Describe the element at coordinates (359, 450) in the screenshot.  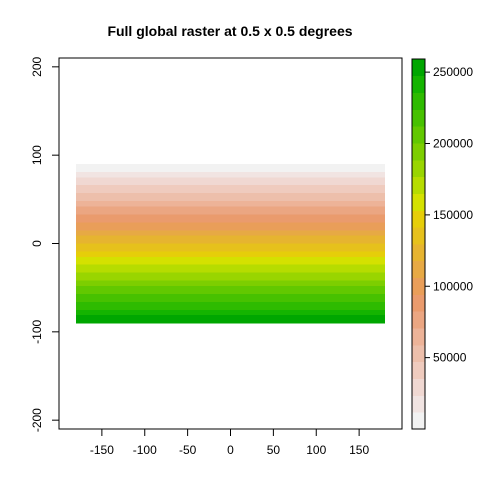
I see `x-tick-label: 150` at that location.